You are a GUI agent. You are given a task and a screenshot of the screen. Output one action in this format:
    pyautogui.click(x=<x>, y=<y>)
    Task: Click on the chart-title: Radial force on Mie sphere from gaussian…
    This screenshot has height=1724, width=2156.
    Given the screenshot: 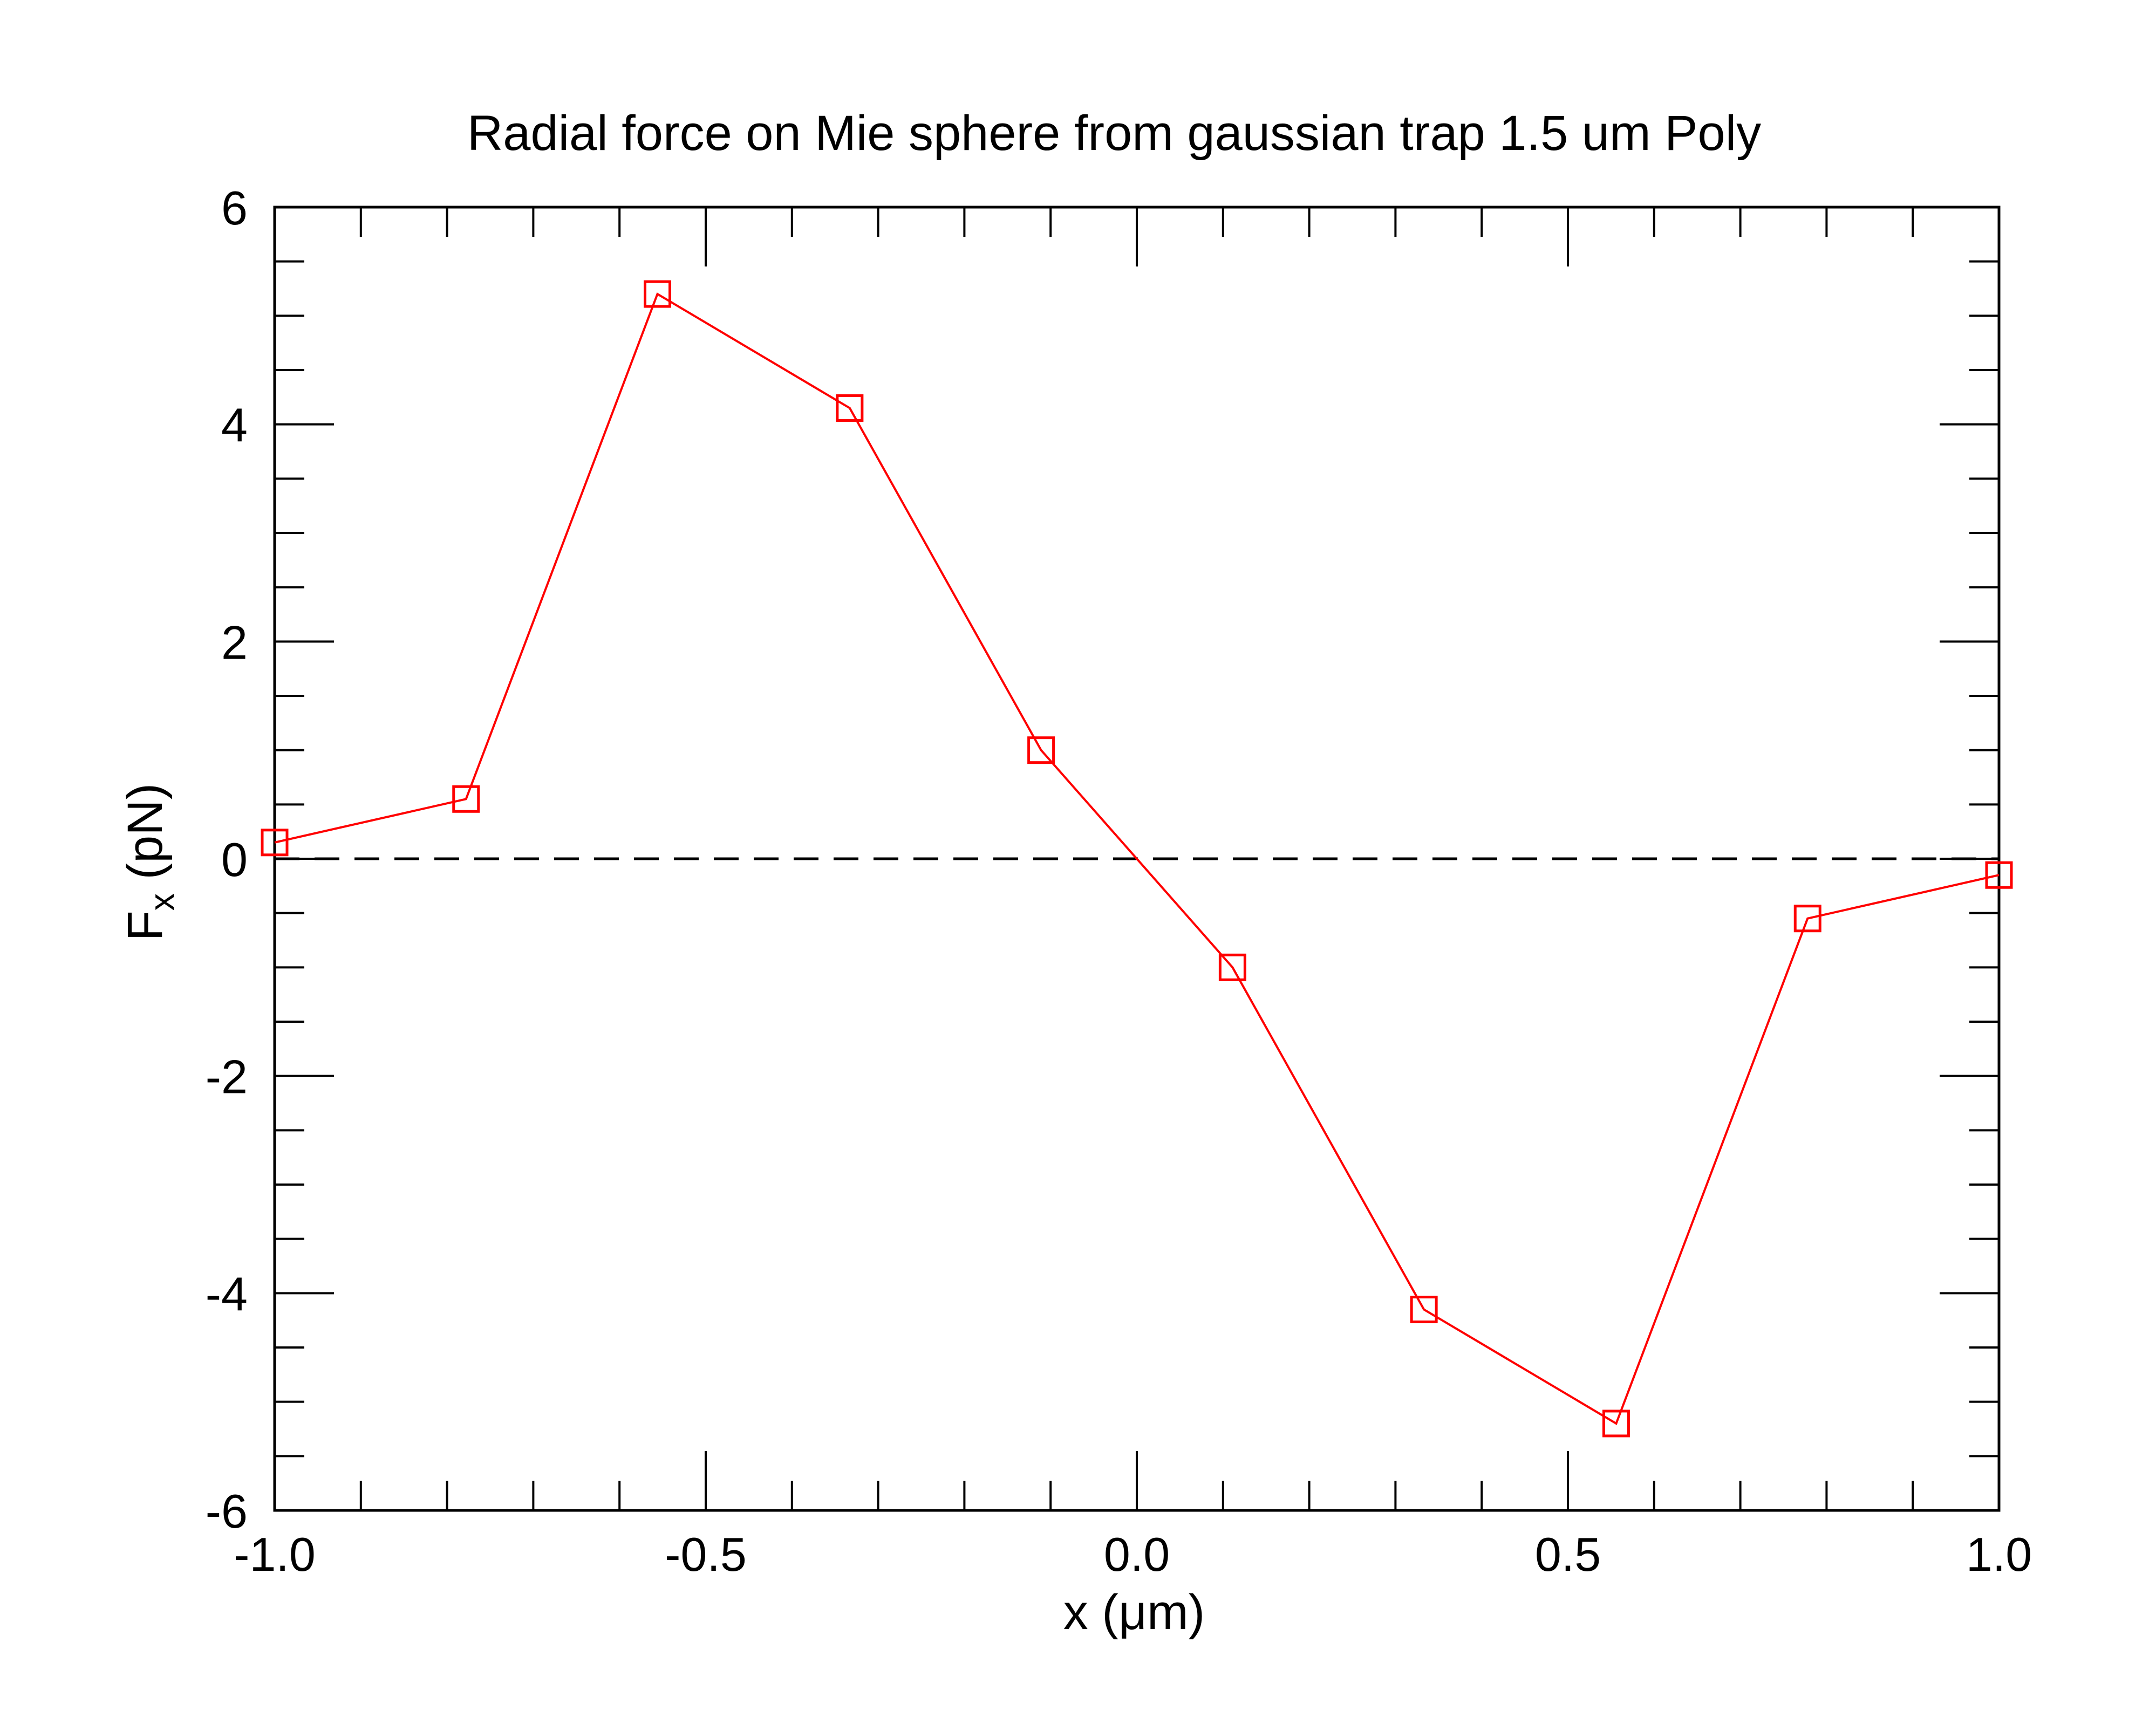 What is the action you would take?
    pyautogui.click(x=1114, y=133)
    